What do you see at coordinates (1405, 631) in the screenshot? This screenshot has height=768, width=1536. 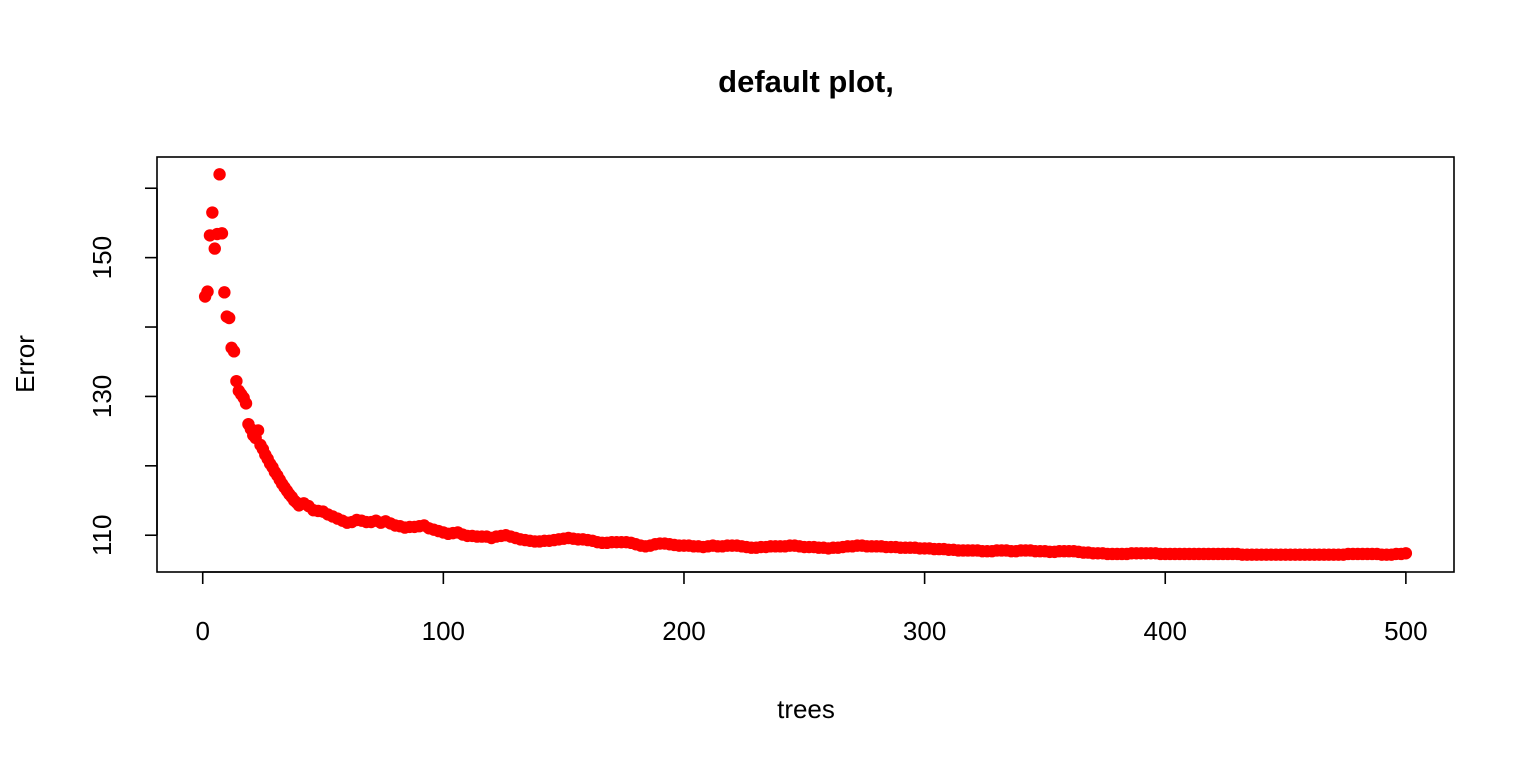 I see `x-tick-label: 500` at bounding box center [1405, 631].